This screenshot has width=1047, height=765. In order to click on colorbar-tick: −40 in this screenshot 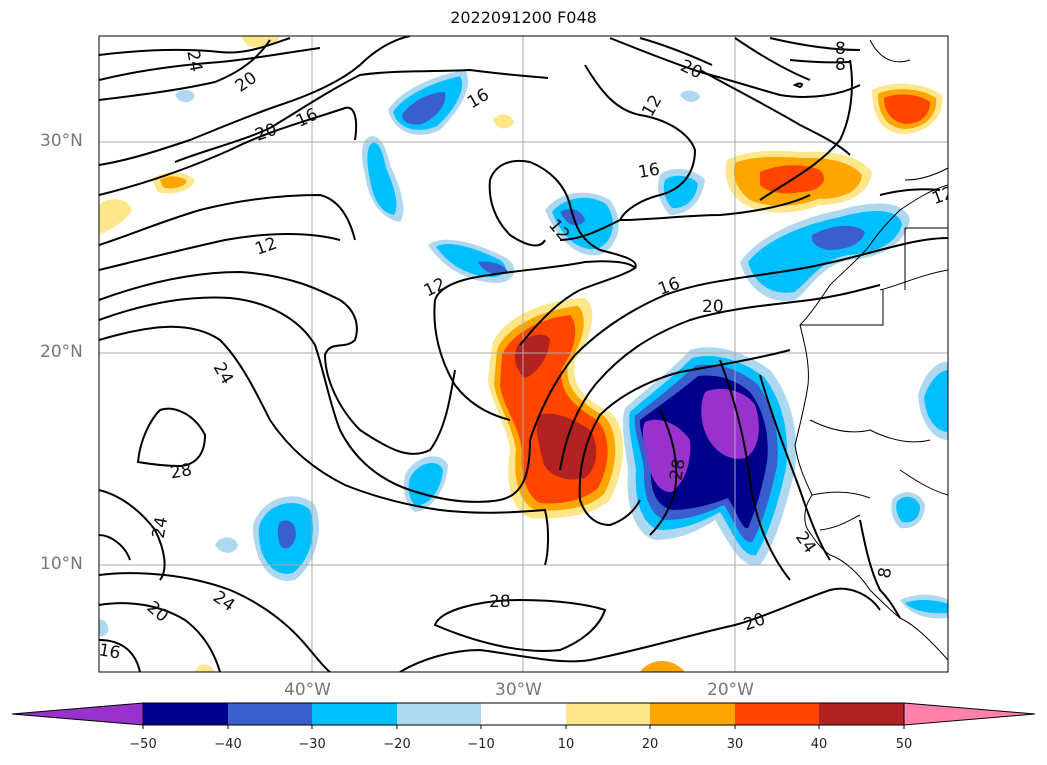, I will do `click(228, 744)`.